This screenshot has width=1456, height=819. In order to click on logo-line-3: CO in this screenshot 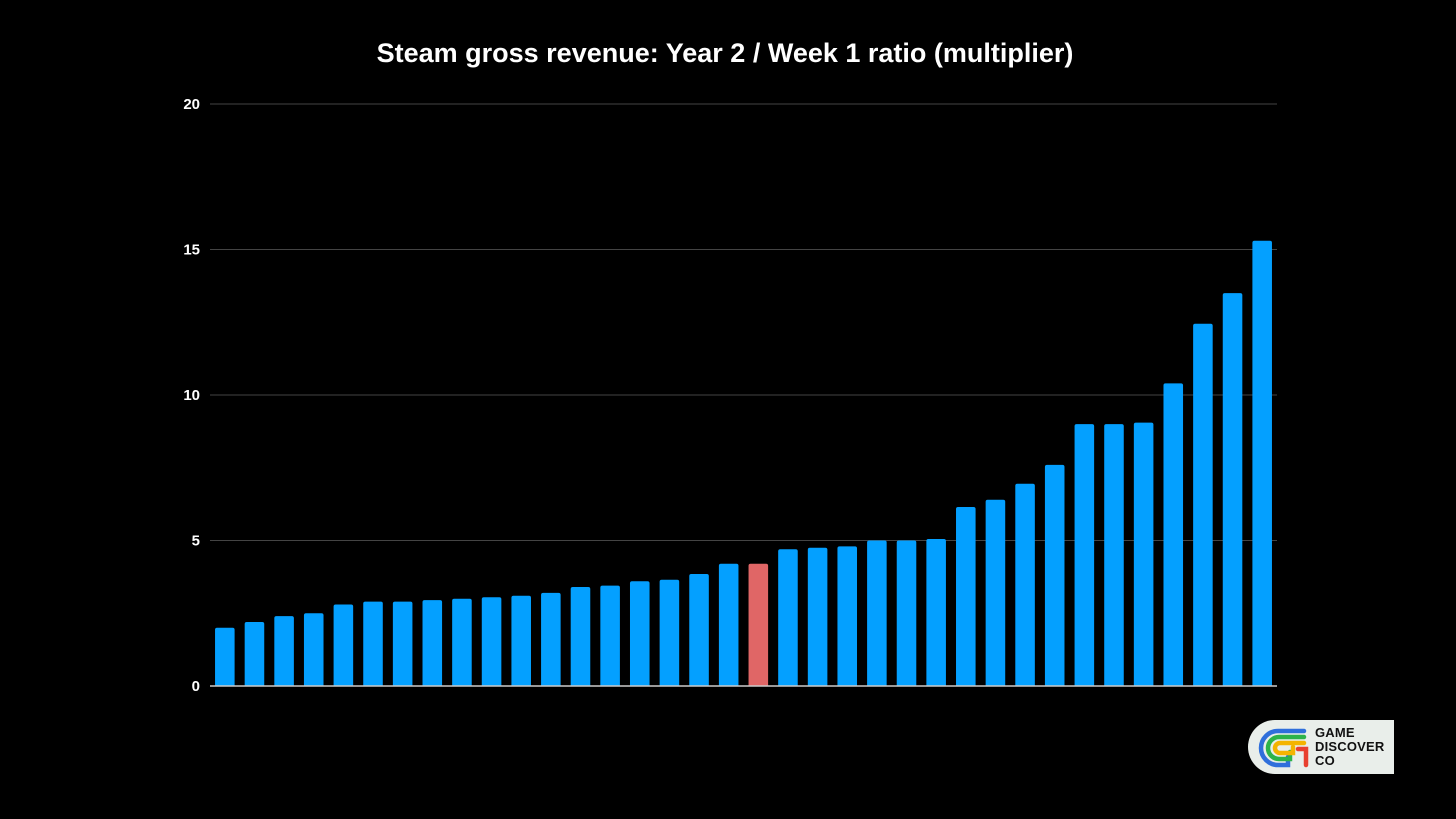, I will do `click(1325, 760)`.